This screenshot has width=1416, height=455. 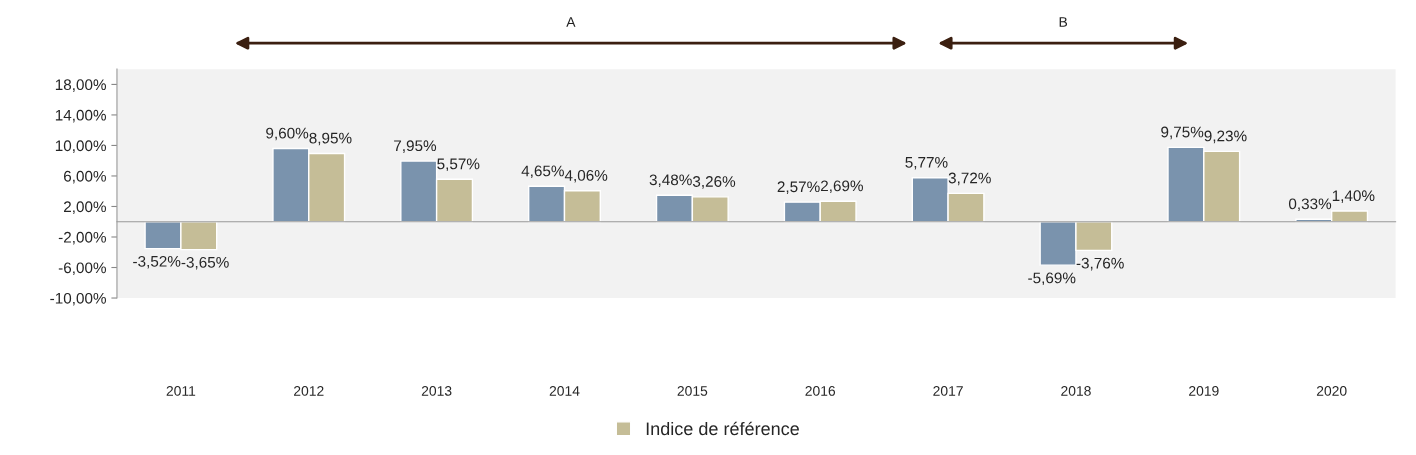 I want to click on x-tick-label: 2012, so click(x=309, y=390).